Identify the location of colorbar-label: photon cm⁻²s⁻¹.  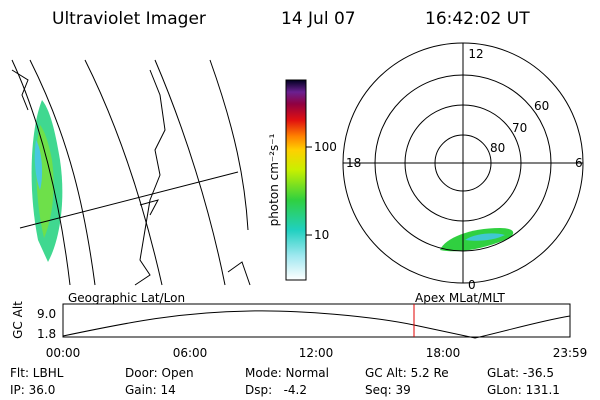
(274, 179).